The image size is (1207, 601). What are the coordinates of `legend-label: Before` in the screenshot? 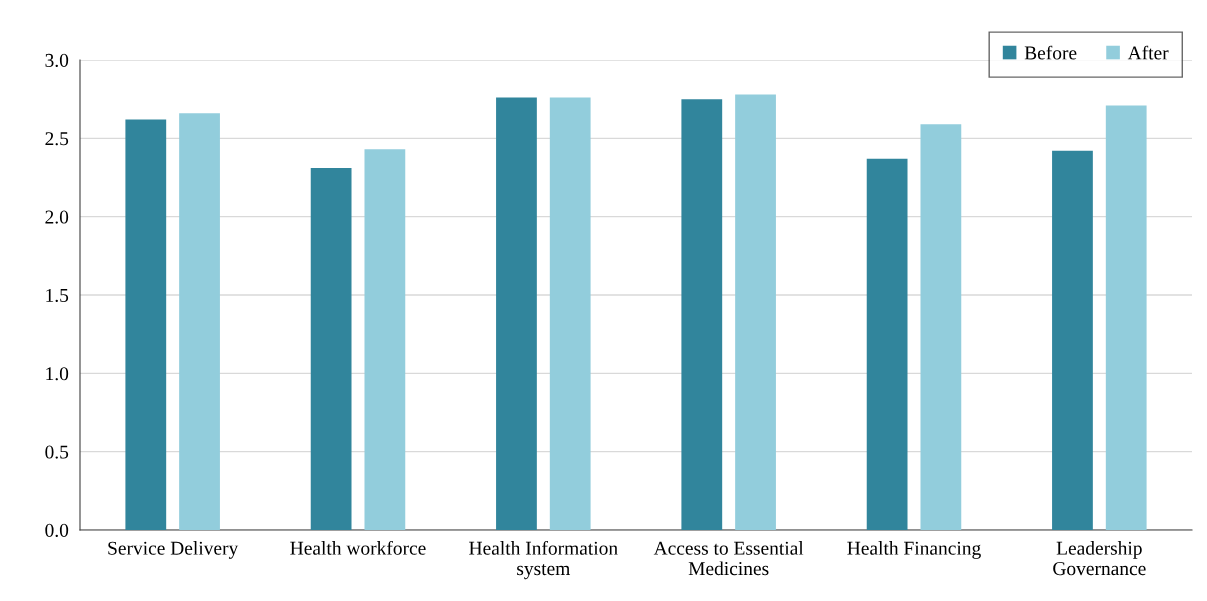 It's located at (1050, 52).